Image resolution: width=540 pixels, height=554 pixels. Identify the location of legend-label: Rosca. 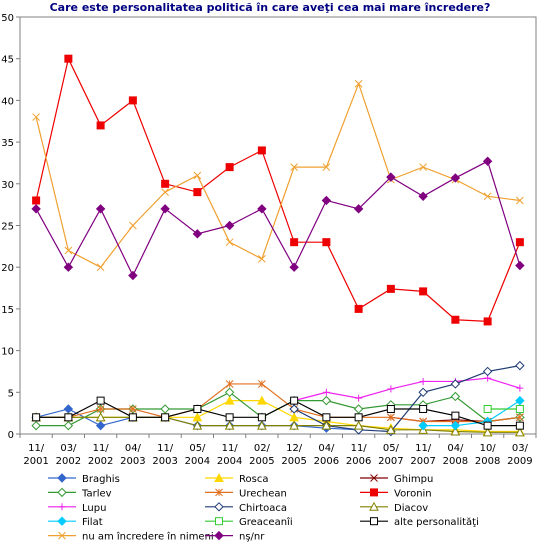
(253, 479).